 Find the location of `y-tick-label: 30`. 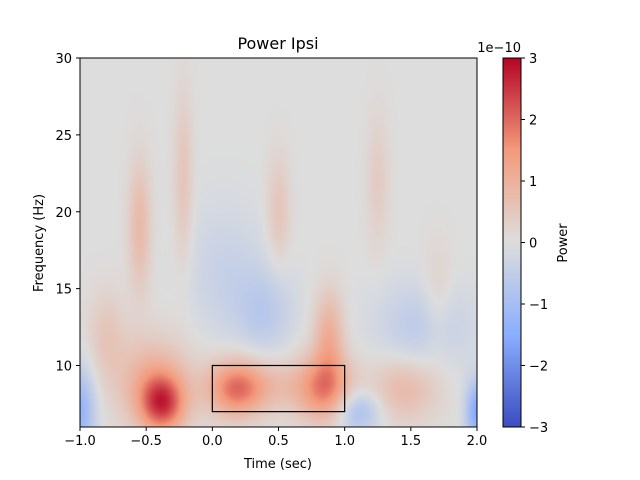

y-tick-label: 30 is located at coordinates (63, 59).